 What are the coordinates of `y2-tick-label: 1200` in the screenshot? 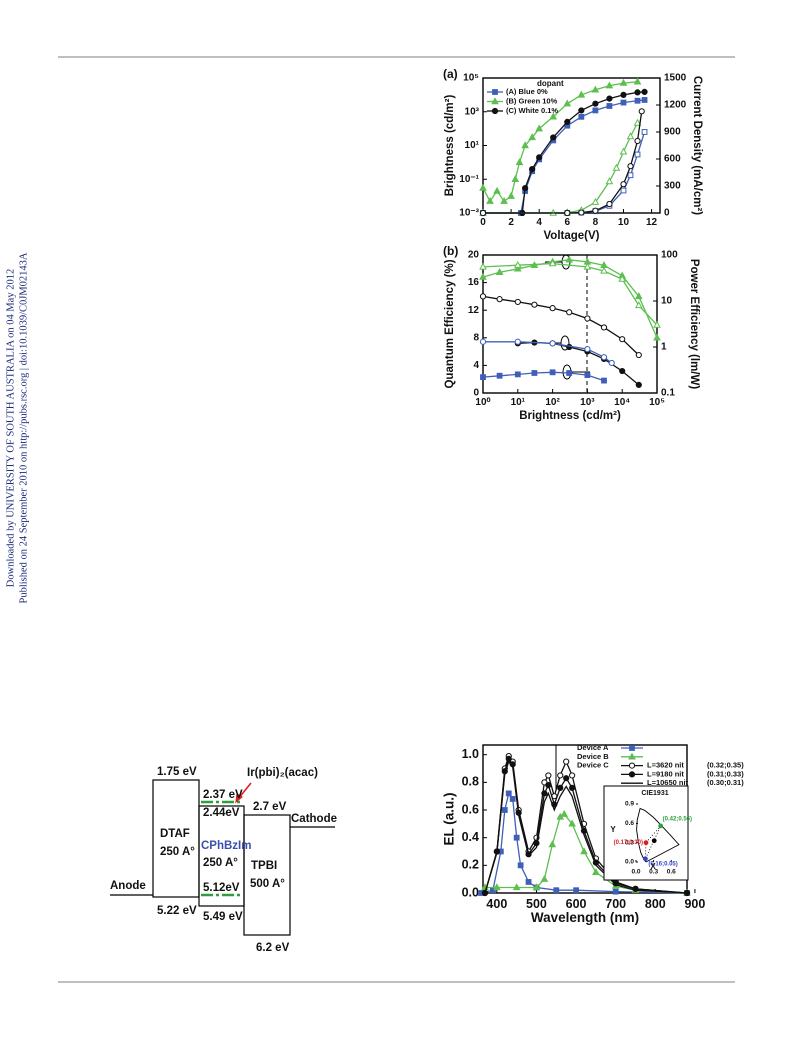 It's located at (675, 105).